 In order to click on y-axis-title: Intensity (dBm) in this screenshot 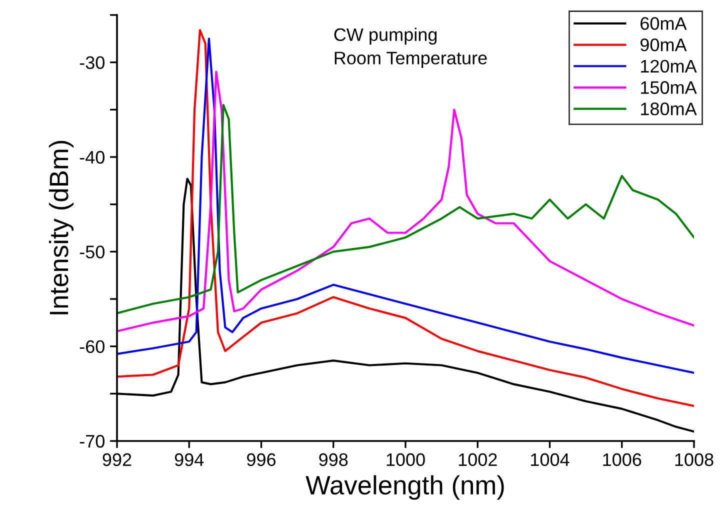, I will do `click(61, 227)`.